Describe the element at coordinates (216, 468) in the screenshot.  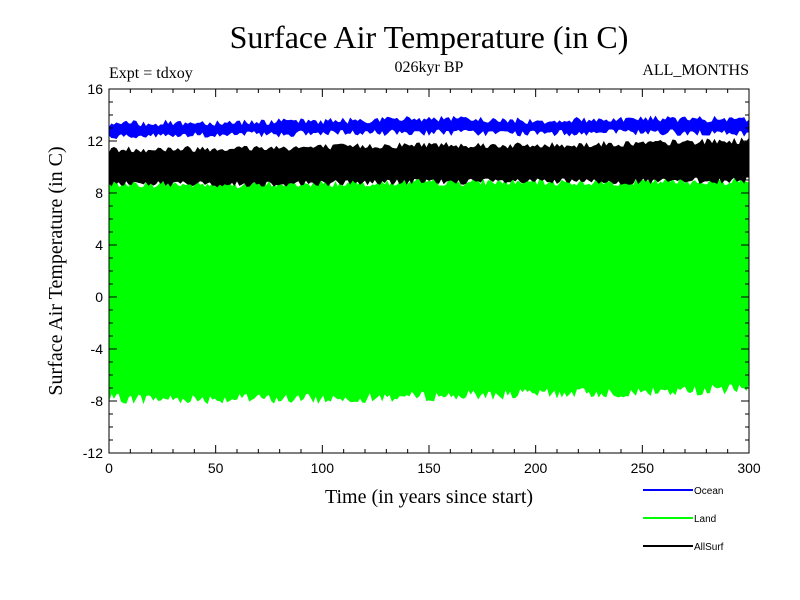
I see `x-tick-label: 50` at that location.